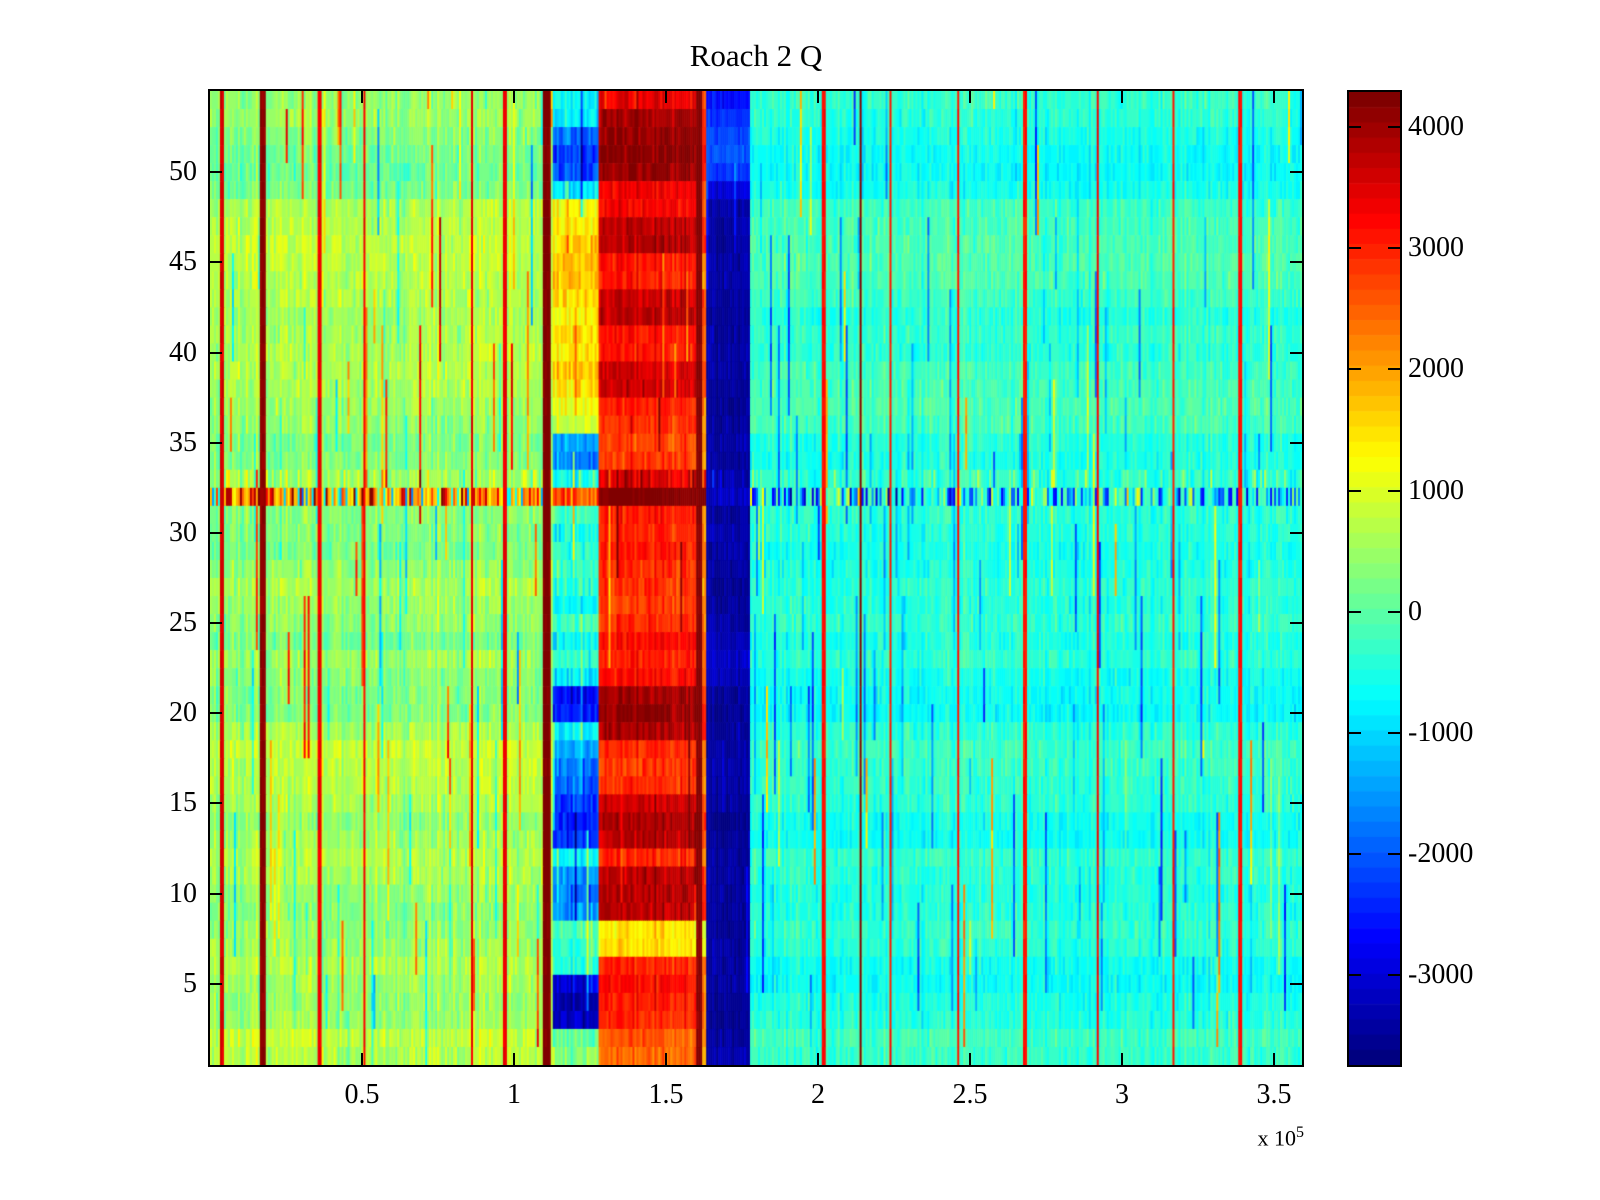  I want to click on colorbar-tick-label: -1000, so click(1441, 732).